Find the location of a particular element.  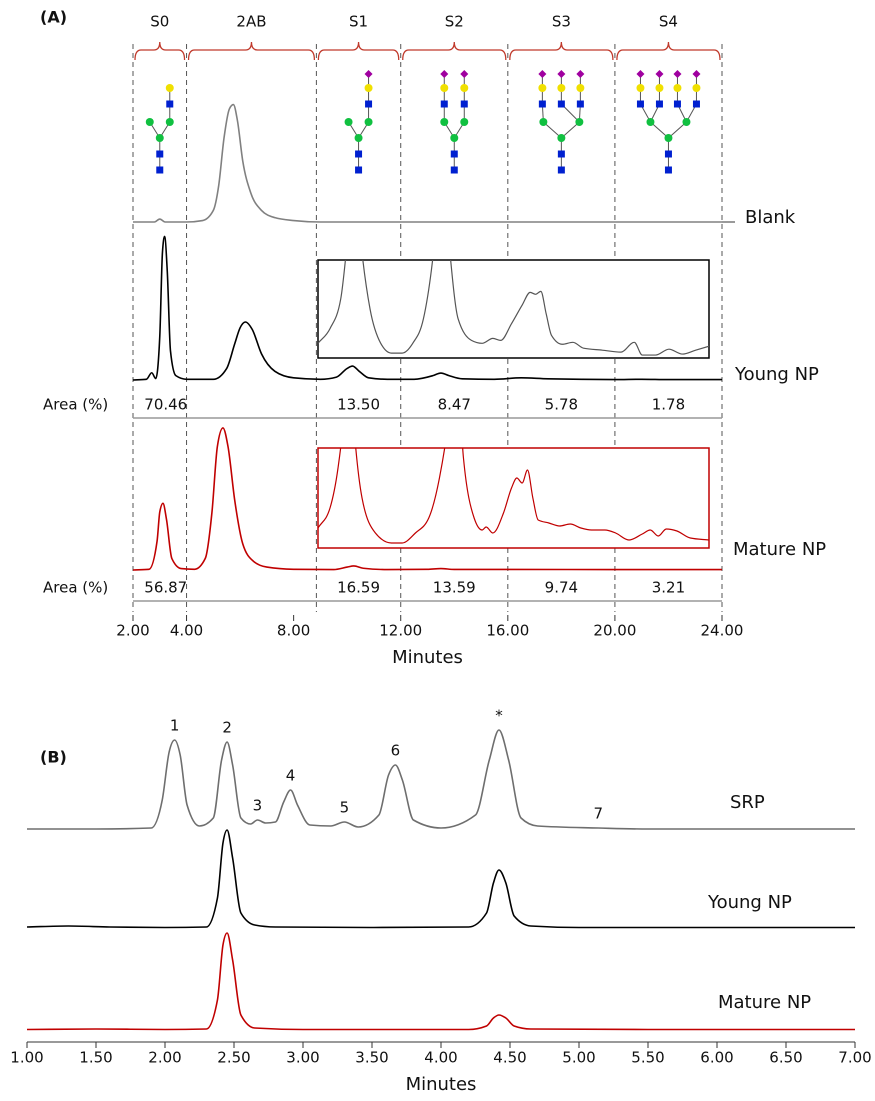

x-tick-label: 8.00 is located at coordinates (293, 631).